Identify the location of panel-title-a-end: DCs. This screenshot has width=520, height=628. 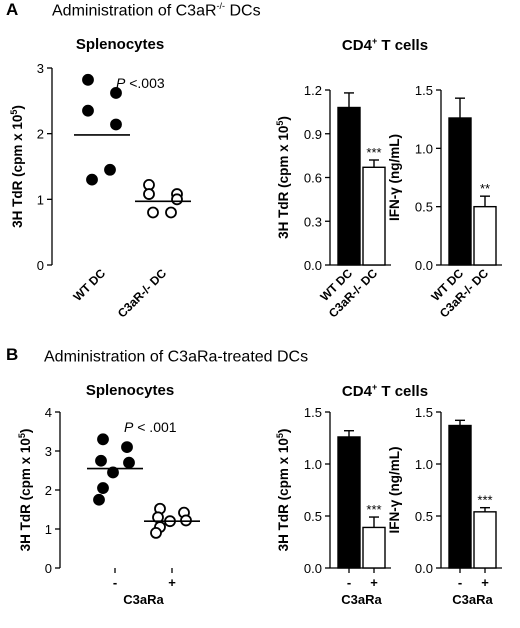
(243, 11).